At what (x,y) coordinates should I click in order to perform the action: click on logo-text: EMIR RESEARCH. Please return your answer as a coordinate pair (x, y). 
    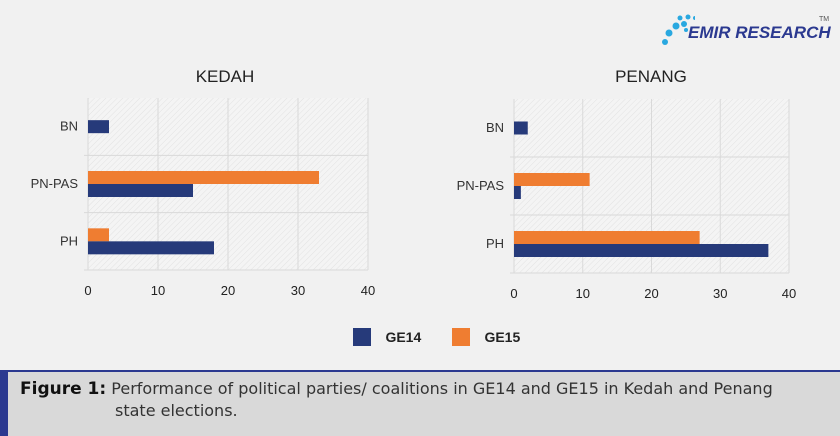
    Looking at the image, I should click on (759, 32).